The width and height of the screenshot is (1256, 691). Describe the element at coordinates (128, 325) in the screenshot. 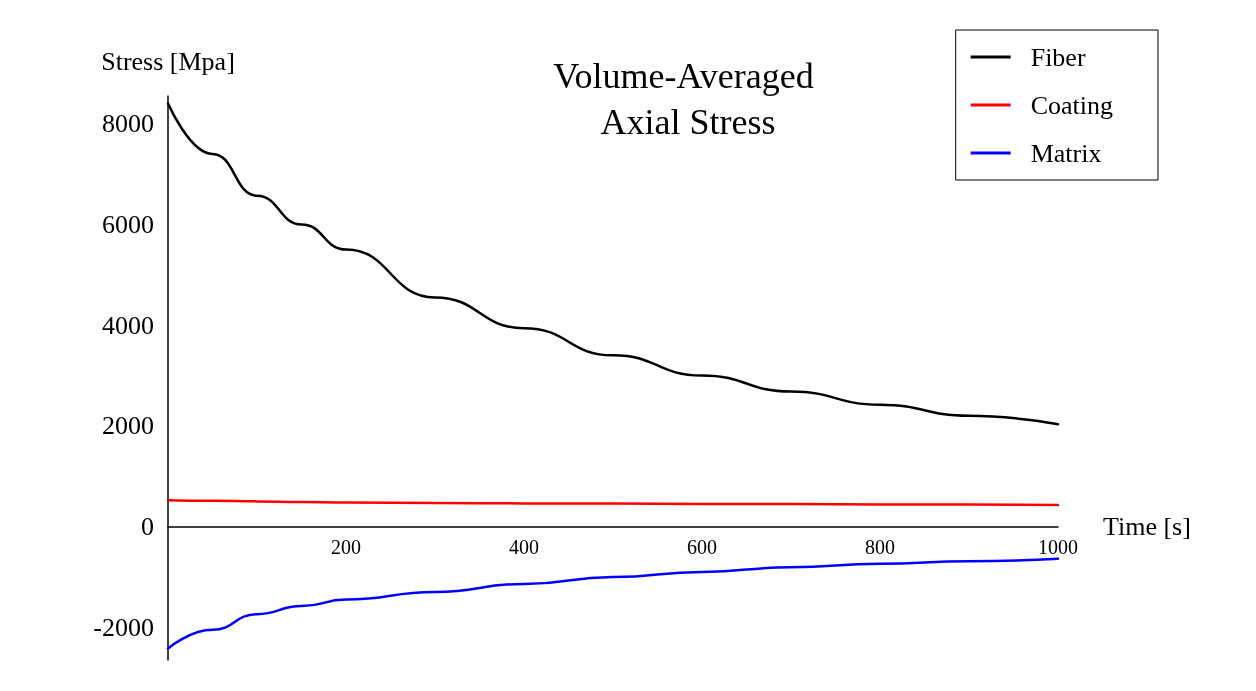

I see `y-tick-label: 4000` at that location.